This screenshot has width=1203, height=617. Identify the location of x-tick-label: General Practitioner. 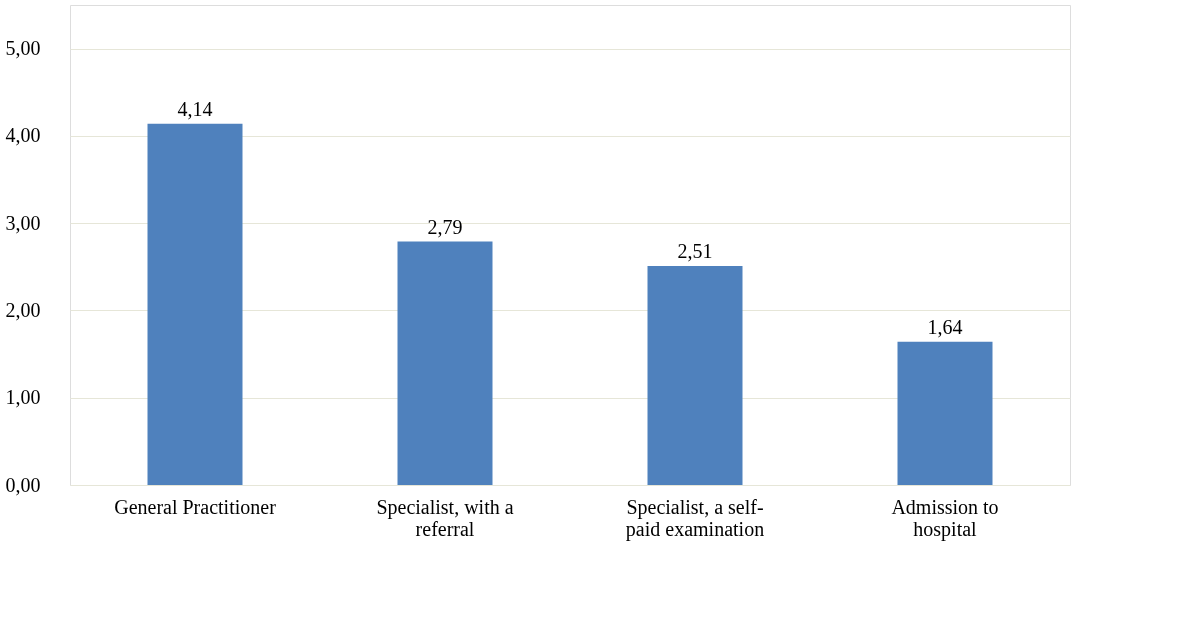
(195, 506).